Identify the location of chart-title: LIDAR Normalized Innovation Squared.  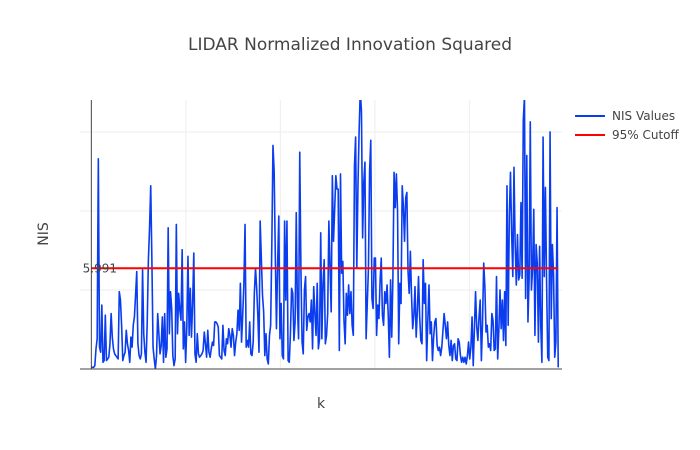
(350, 45).